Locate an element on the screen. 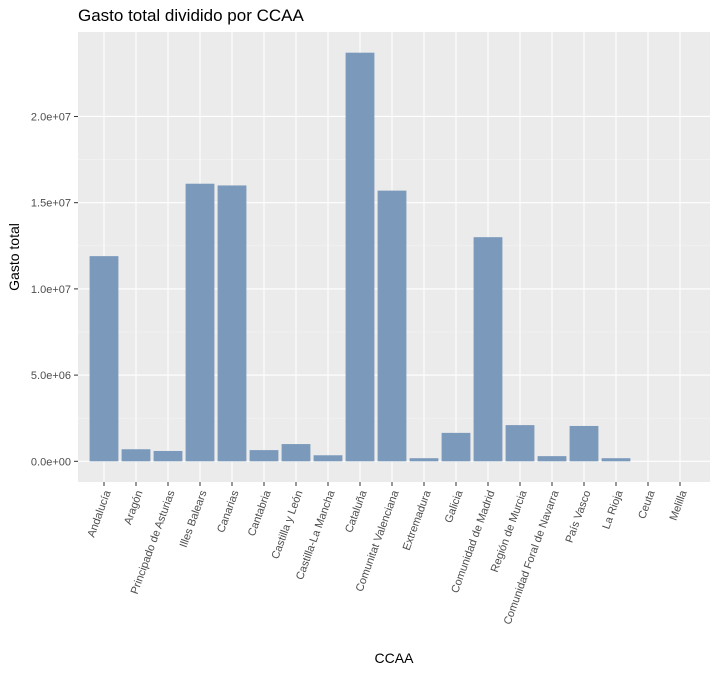 The height and width of the screenshot is (674, 718). y-axis-ticks: 0.0e+00 5.0e+06 1.0e+07 1.5e+07 2.0e+07 is located at coordinates (54, 289).